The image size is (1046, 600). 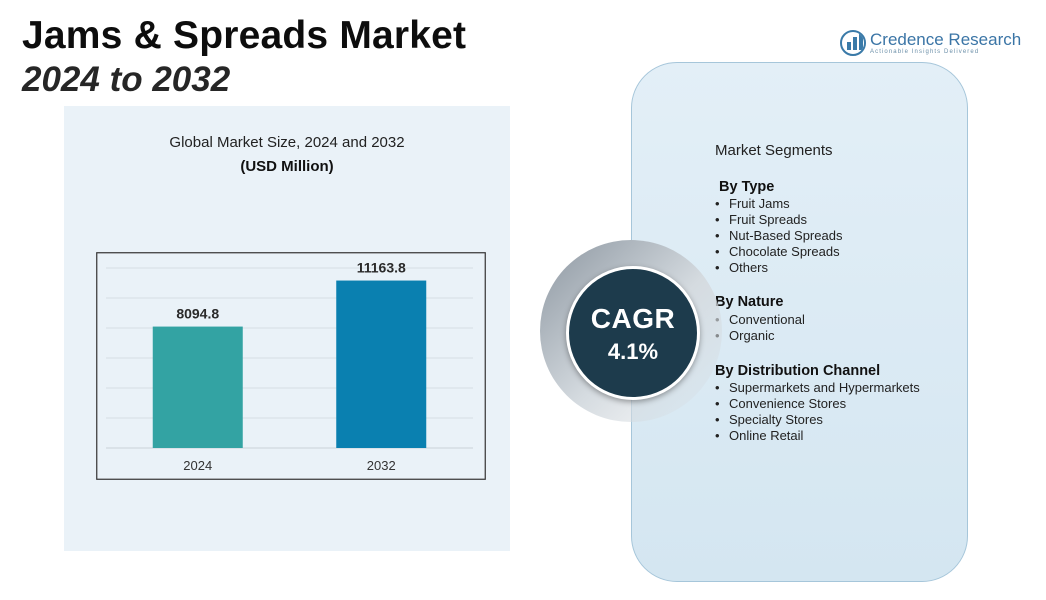 What do you see at coordinates (381, 268) in the screenshot?
I see `data-label: 11163.8` at bounding box center [381, 268].